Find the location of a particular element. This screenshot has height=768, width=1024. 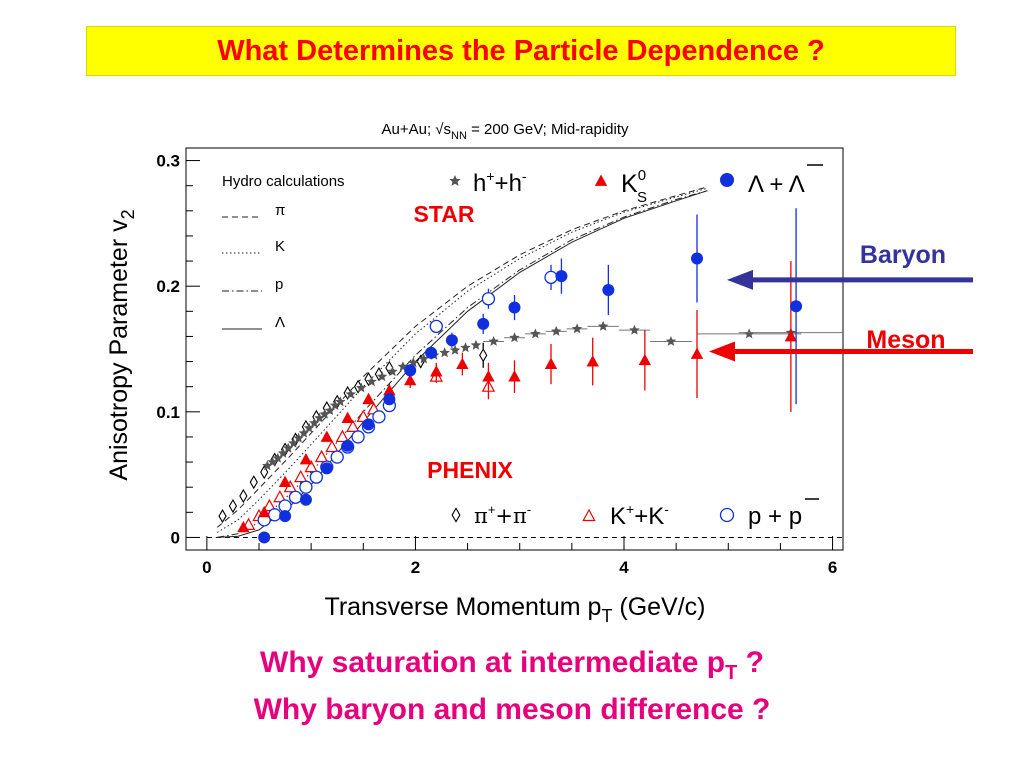

x-axis-label-rest: (GeV/c) is located at coordinates (658, 607).